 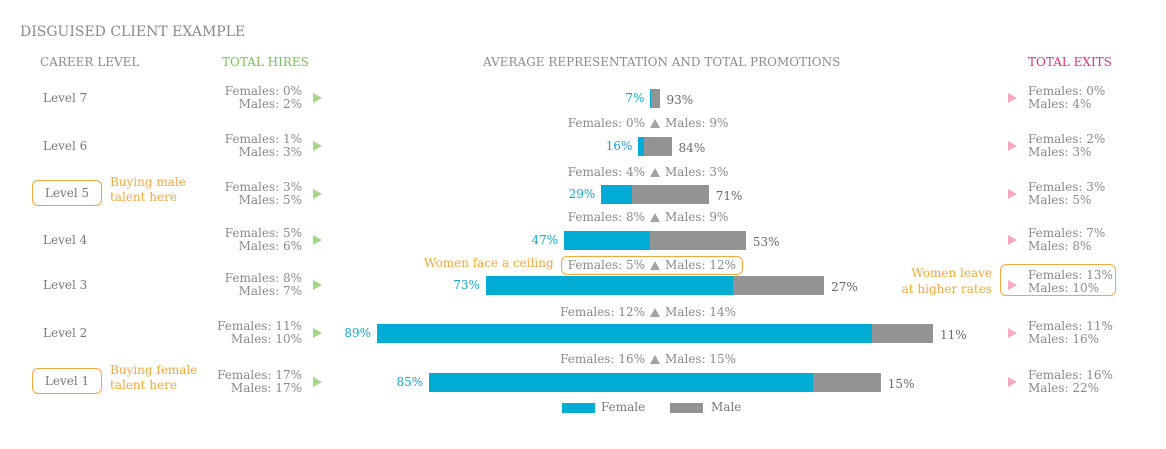 What do you see at coordinates (266, 339) in the screenshot?
I see `hires-male: Males: 10%` at bounding box center [266, 339].